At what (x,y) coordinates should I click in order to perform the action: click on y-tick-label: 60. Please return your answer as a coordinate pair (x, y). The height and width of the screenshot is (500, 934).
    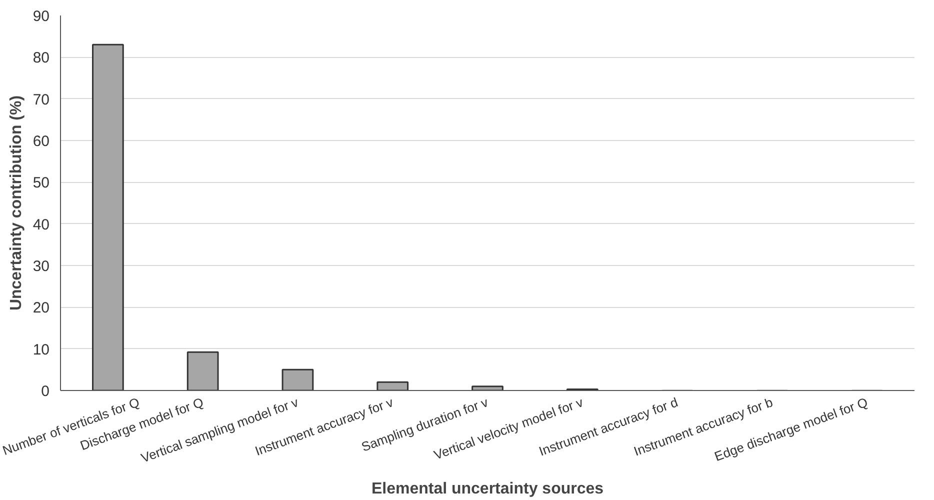
    Looking at the image, I should click on (41, 141).